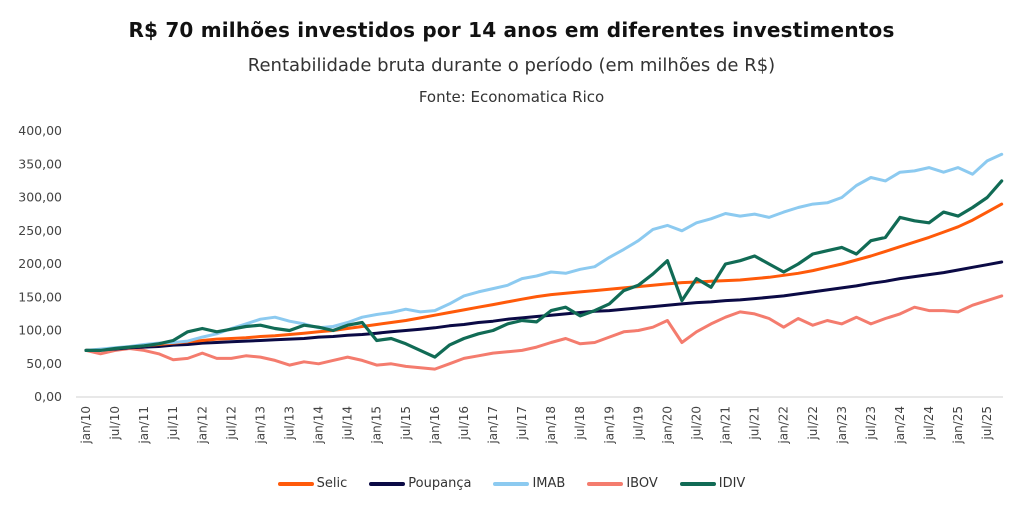  What do you see at coordinates (332, 483) in the screenshot?
I see `legend-label: Selic` at bounding box center [332, 483].